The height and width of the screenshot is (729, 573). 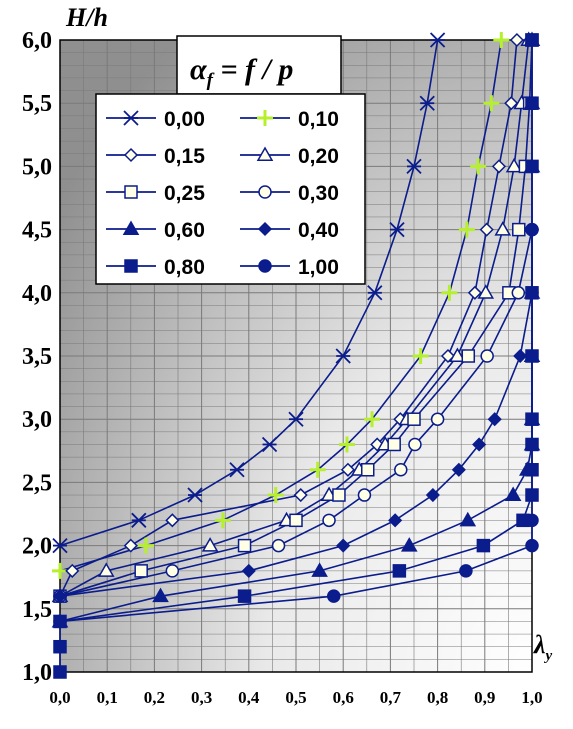 What do you see at coordinates (184, 119) in the screenshot?
I see `legend-label: 0,00` at bounding box center [184, 119].